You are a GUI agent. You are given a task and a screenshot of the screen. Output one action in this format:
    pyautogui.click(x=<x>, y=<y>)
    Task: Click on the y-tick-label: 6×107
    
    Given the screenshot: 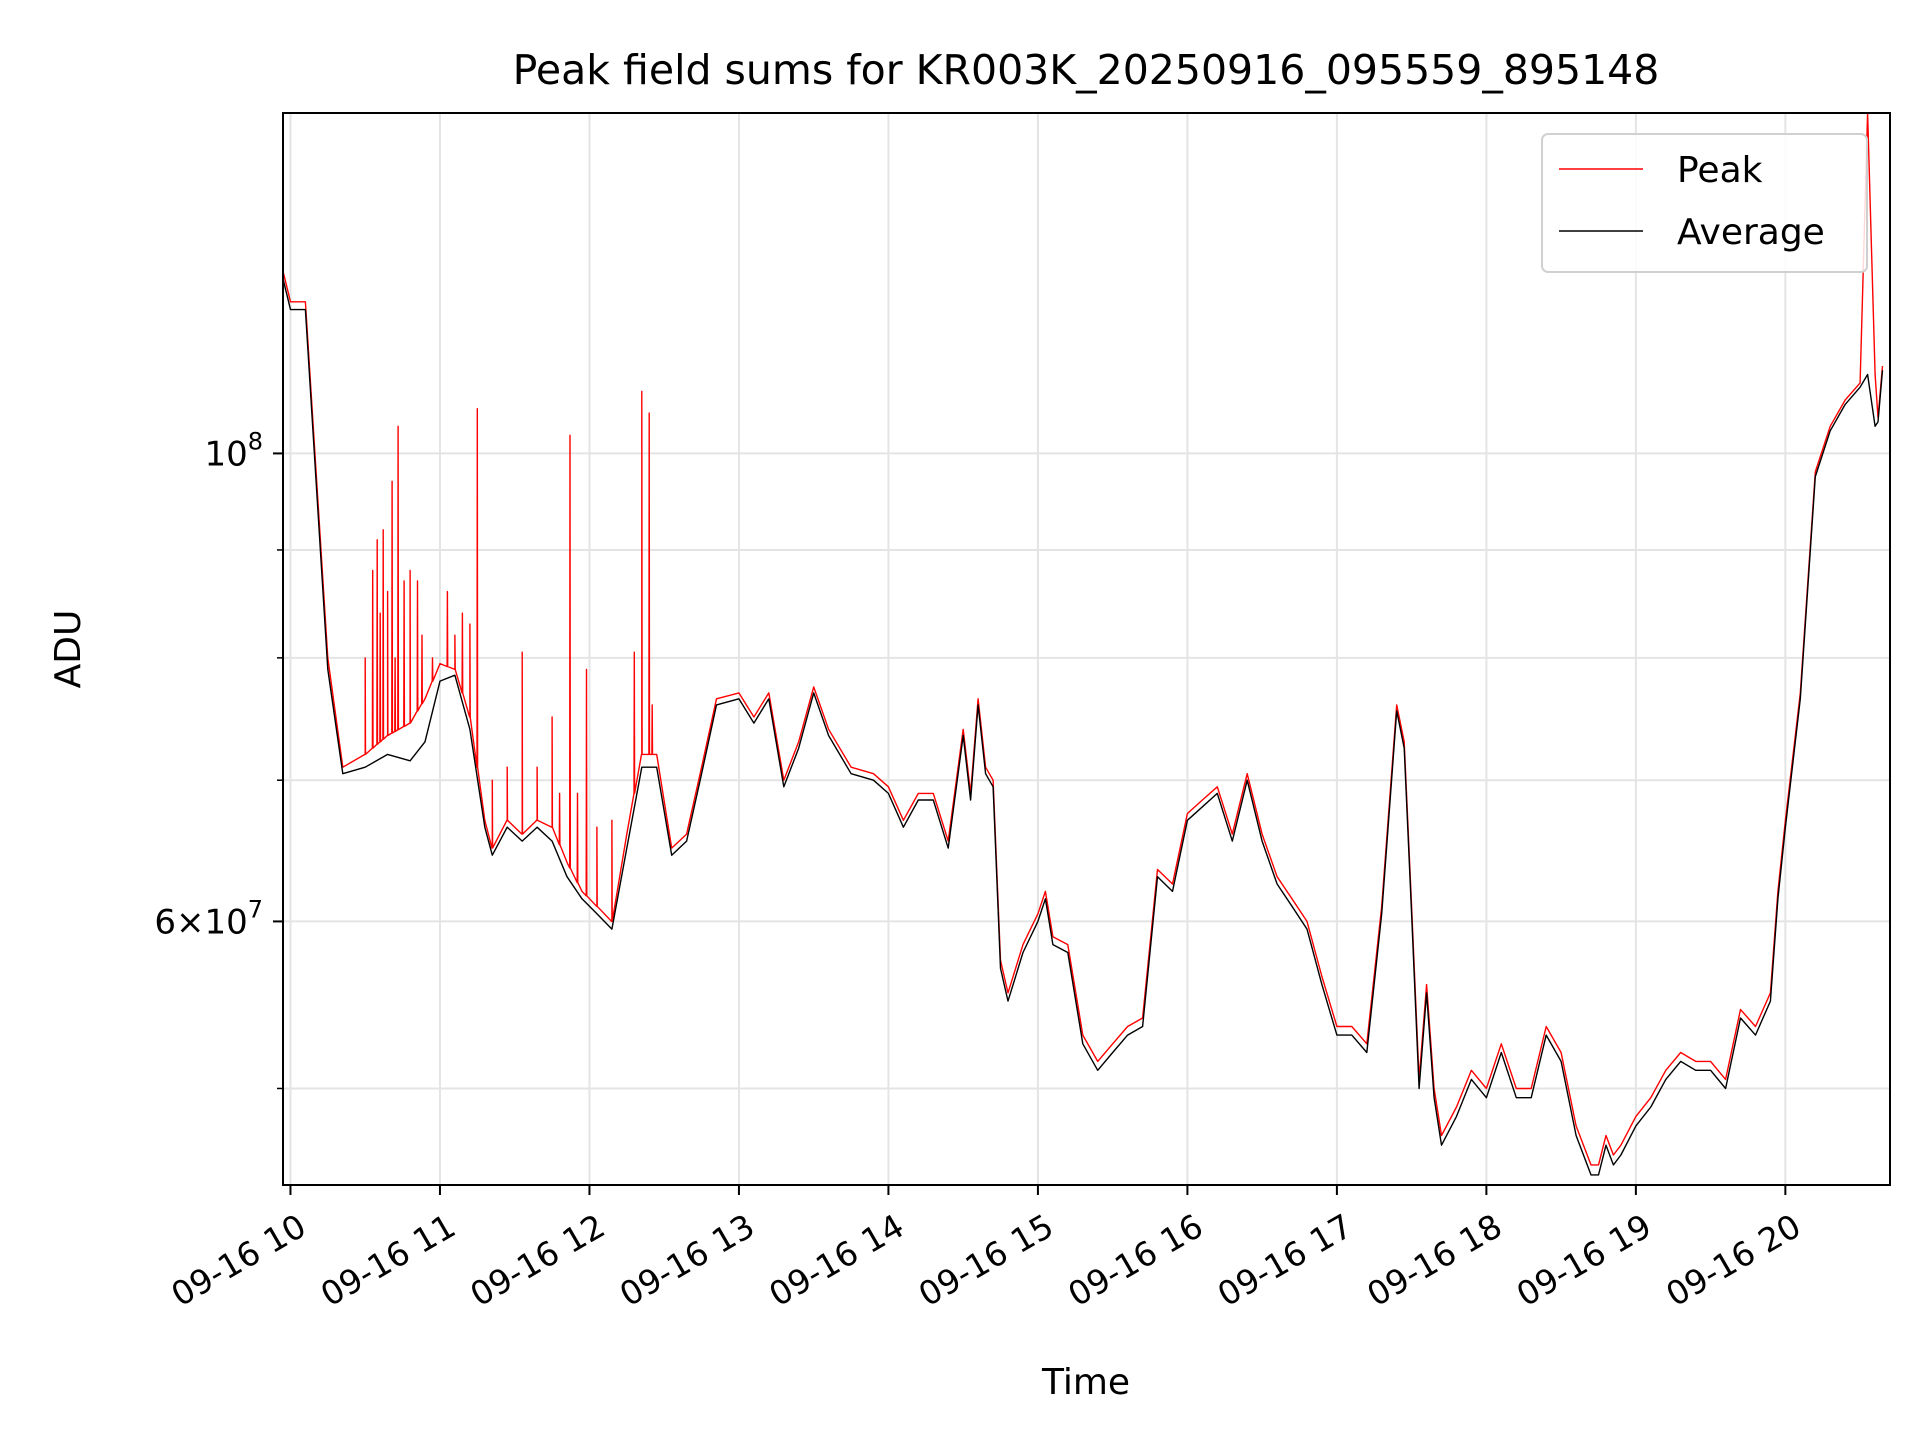 What is the action you would take?
    pyautogui.click(x=208, y=918)
    